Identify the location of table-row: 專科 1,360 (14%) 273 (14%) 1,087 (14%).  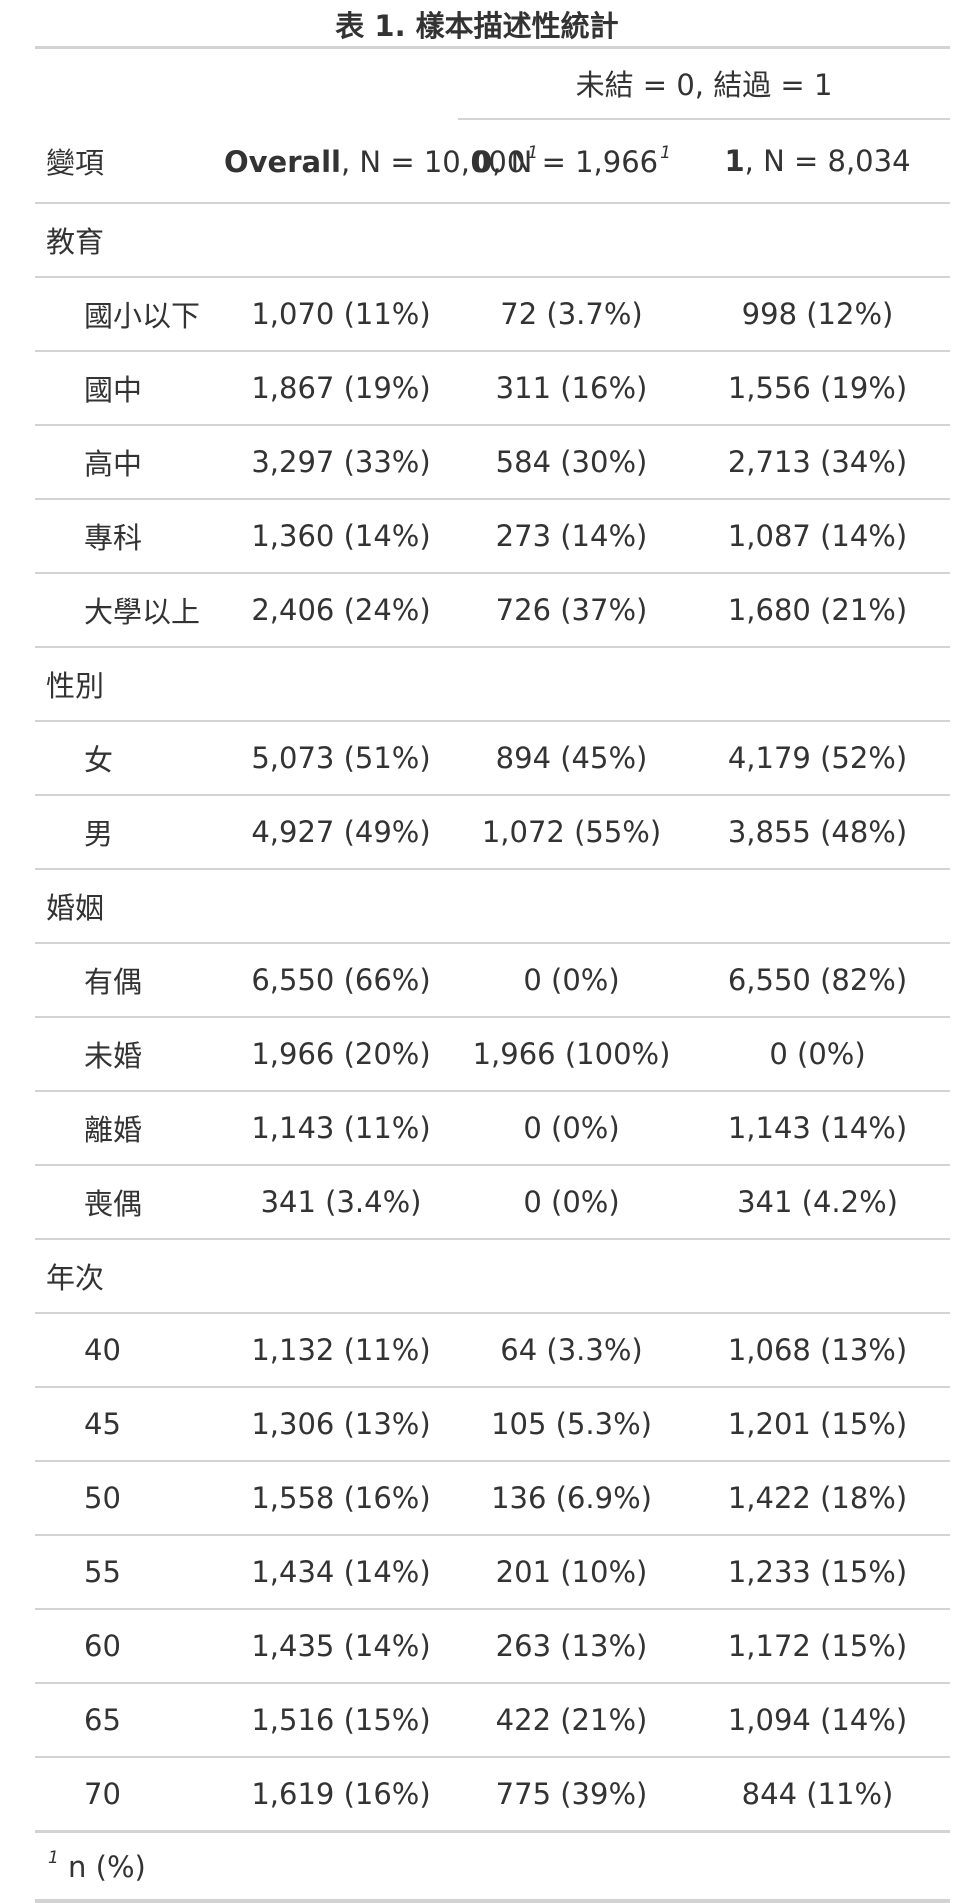
(492, 536).